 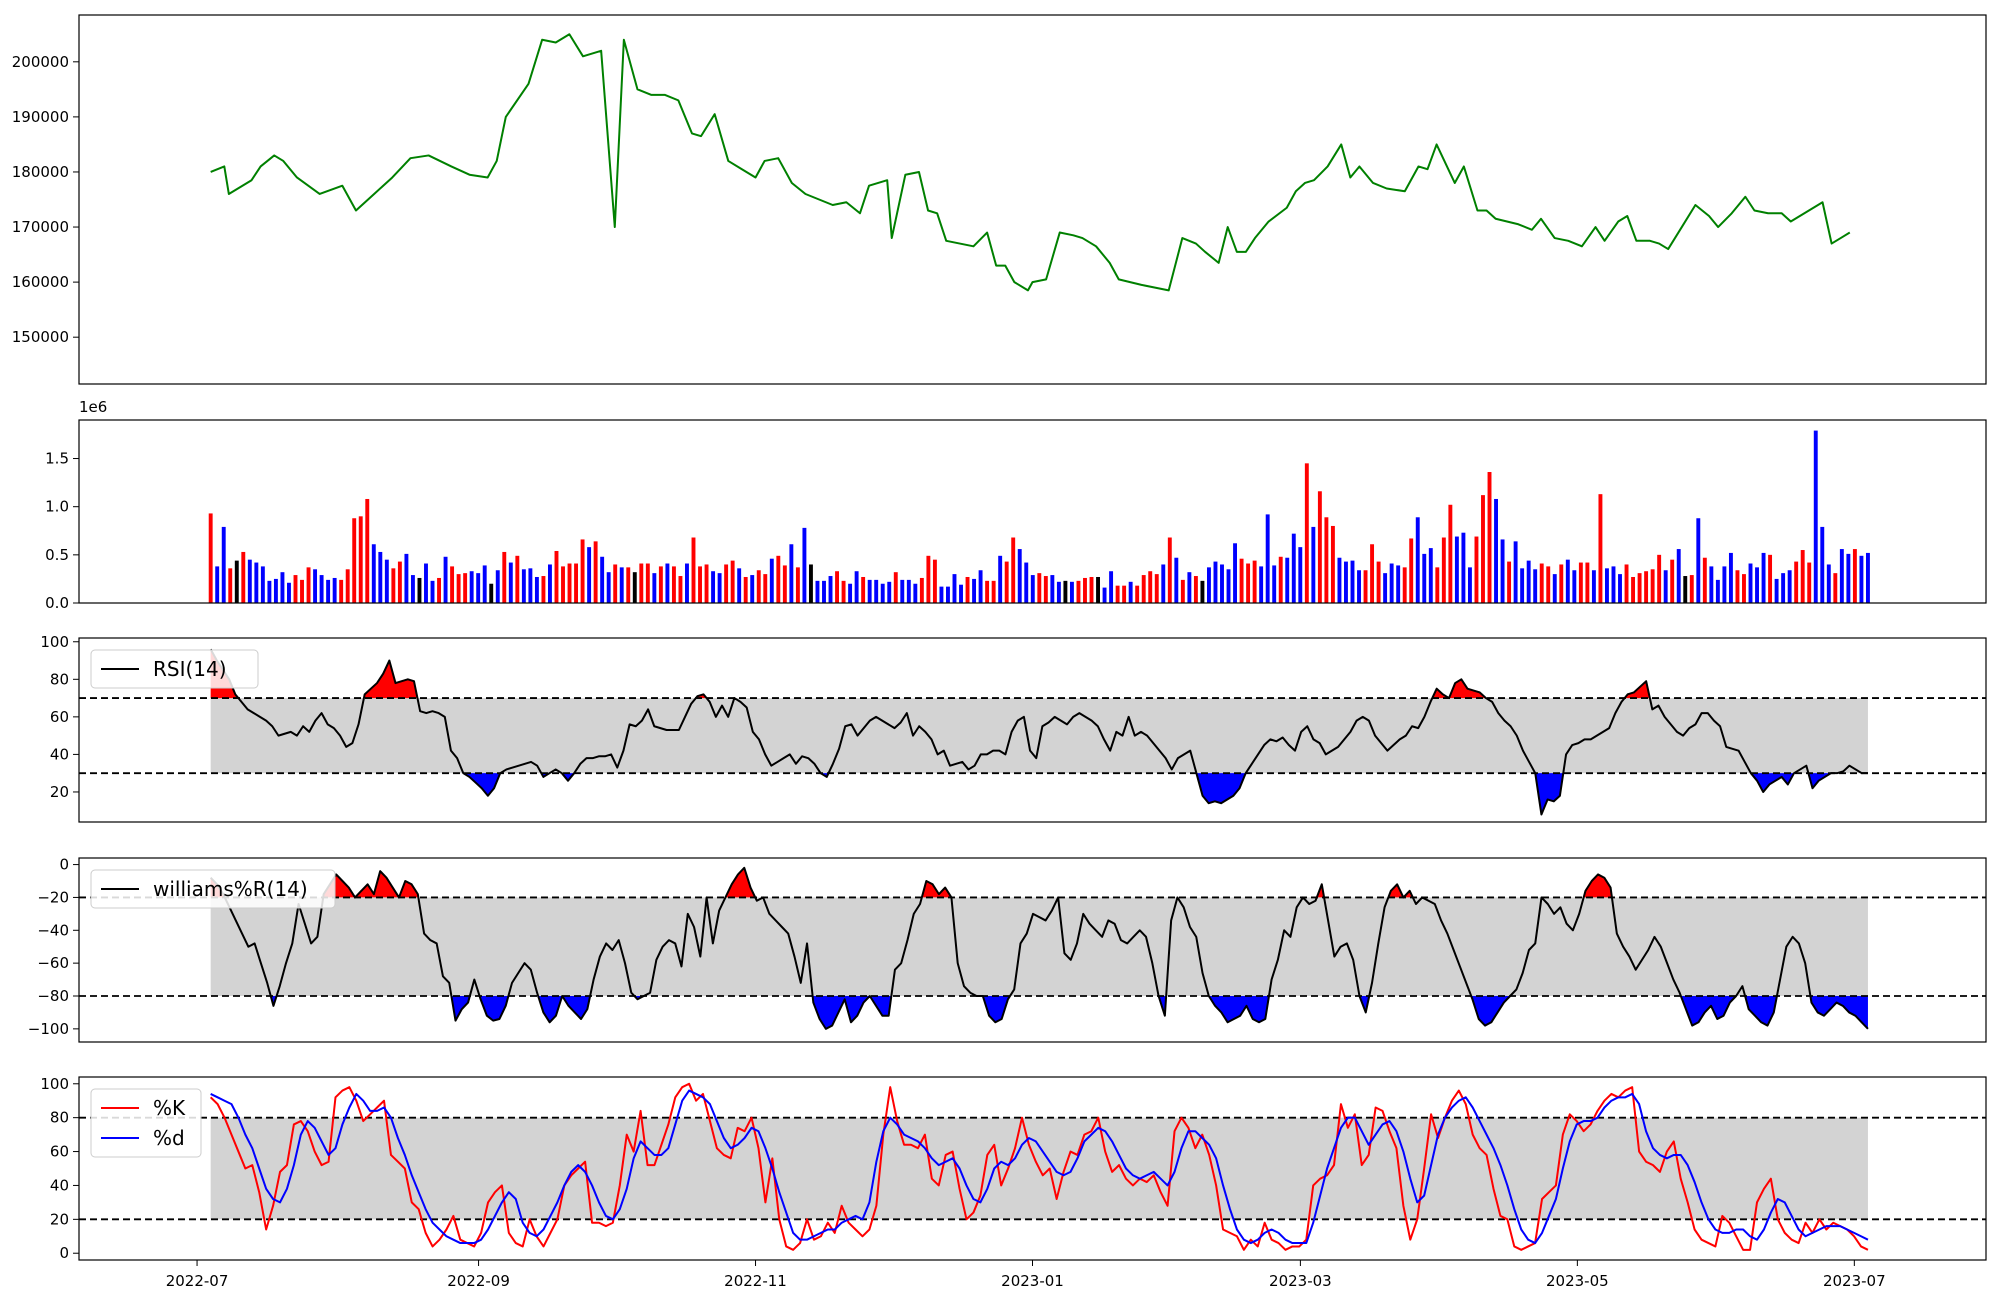 I want to click on williams-legend-box, so click(x=213, y=889).